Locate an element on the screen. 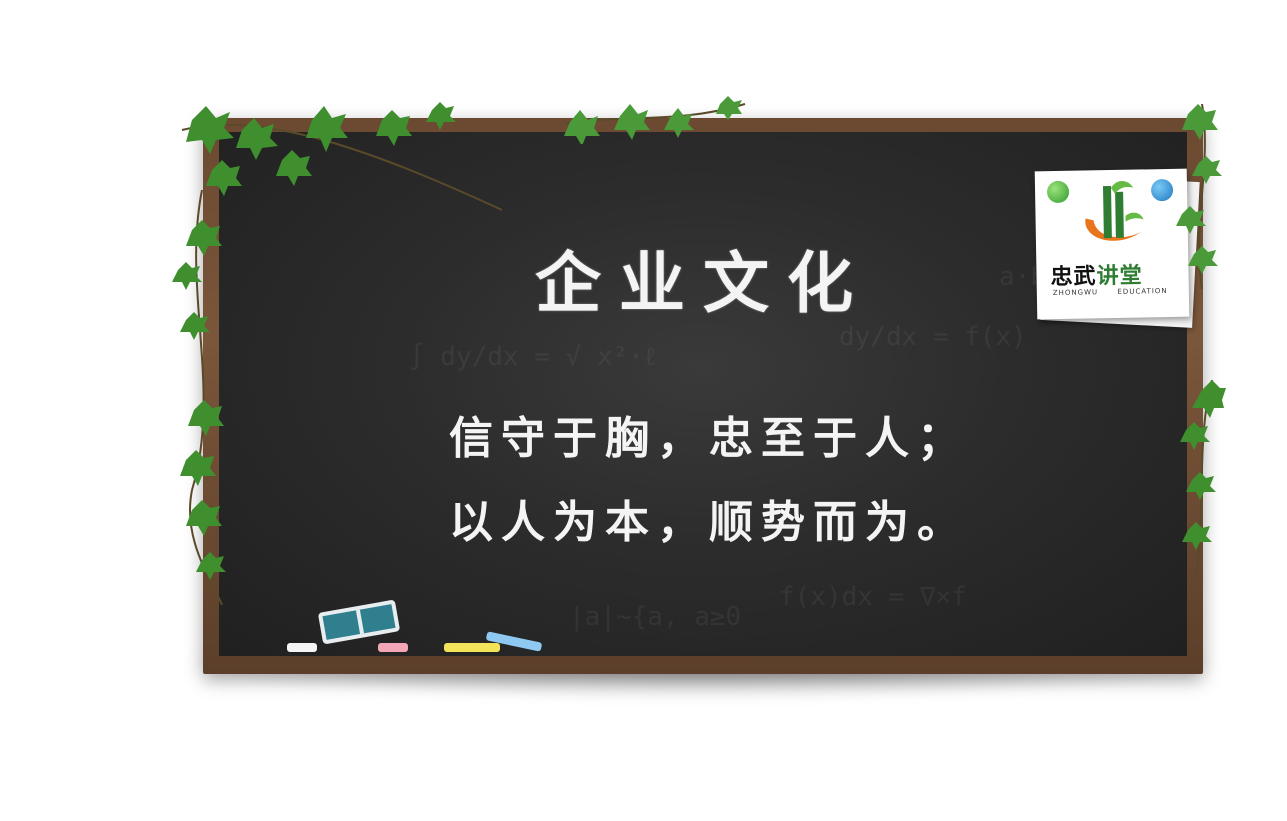  ghost-scribble: f(x)dx = ∇×f is located at coordinates (873, 597).